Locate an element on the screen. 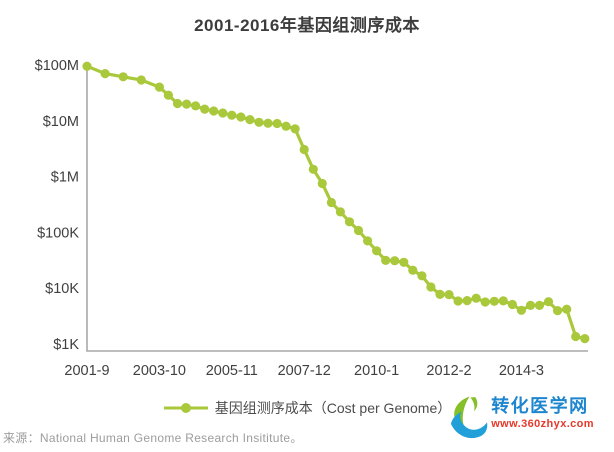  y-tick-label: $1M is located at coordinates (65, 178).